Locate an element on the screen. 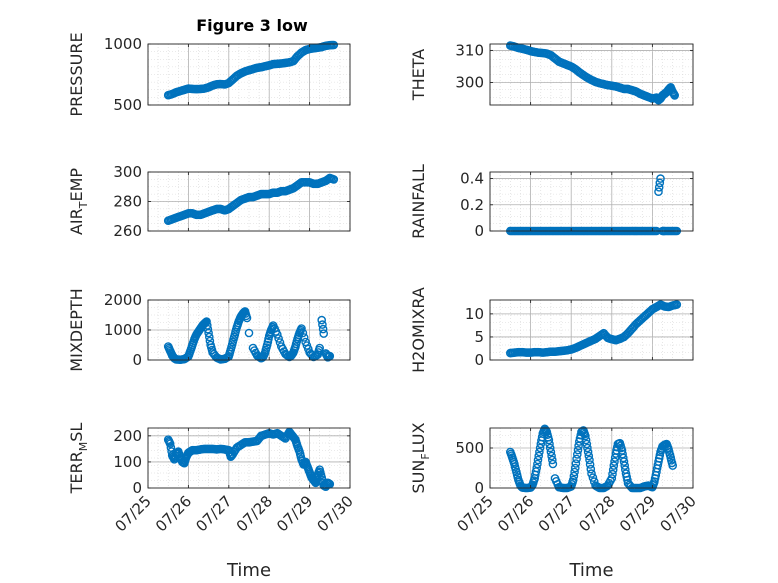  subplot-3: 260 280 300 AIRTEMP is located at coordinates (209, 201).